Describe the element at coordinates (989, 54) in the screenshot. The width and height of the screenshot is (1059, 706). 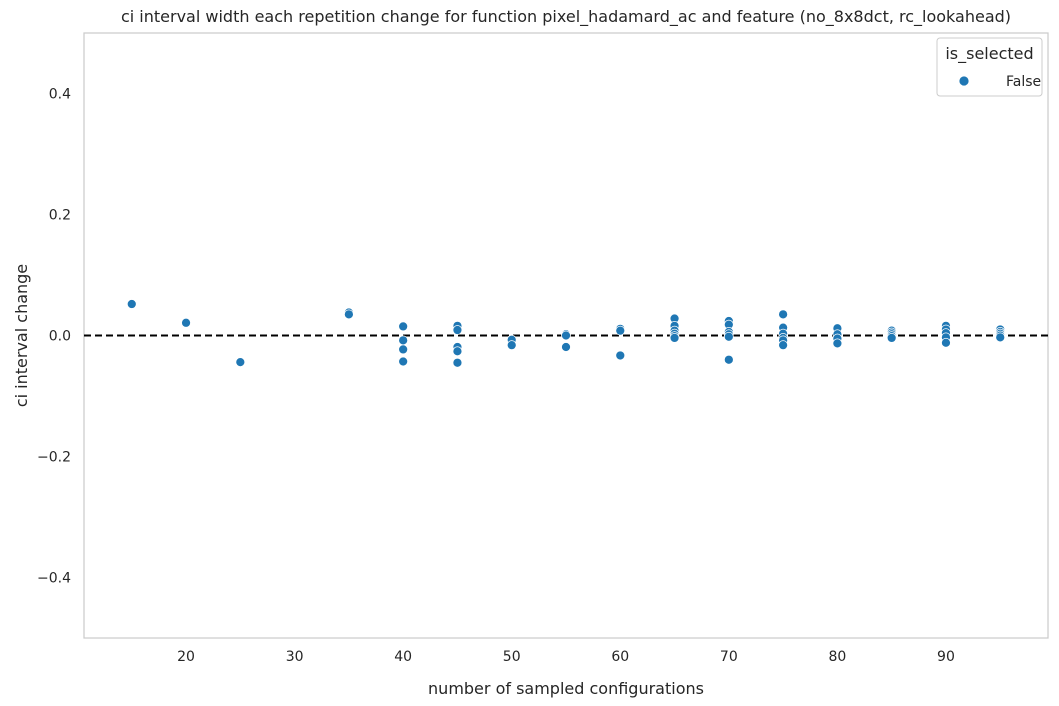
I see `legend-title: is_selected` at that location.